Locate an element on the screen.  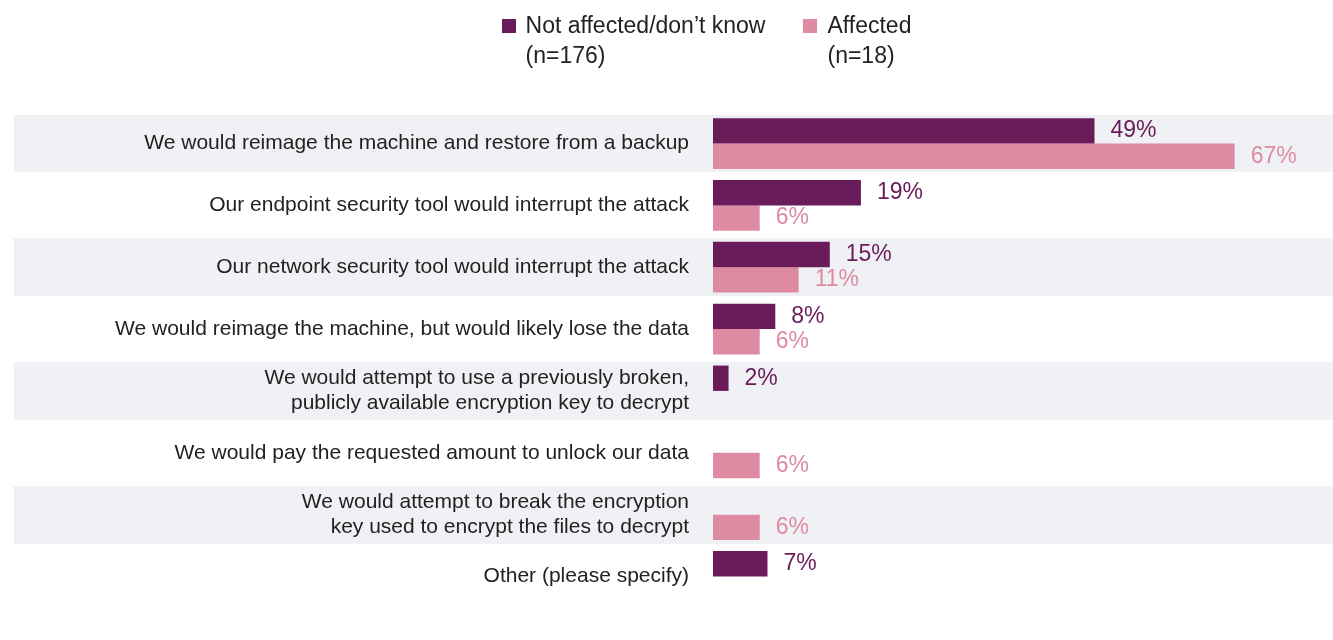
data-label: 7% is located at coordinates (800, 562).